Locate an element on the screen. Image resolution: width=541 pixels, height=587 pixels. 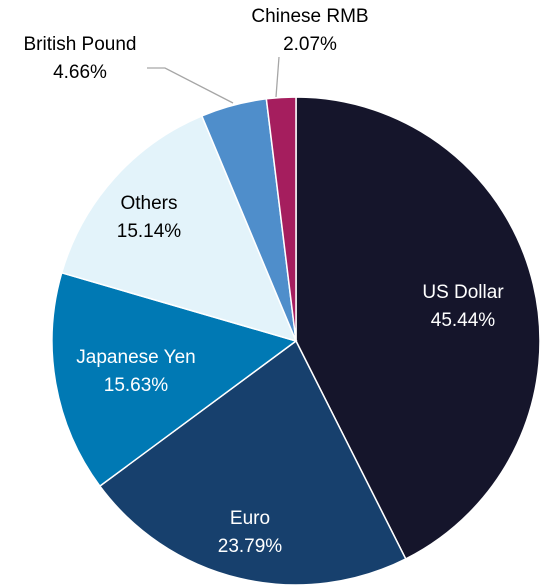
slice-value-label: 2.07% is located at coordinates (310, 44).